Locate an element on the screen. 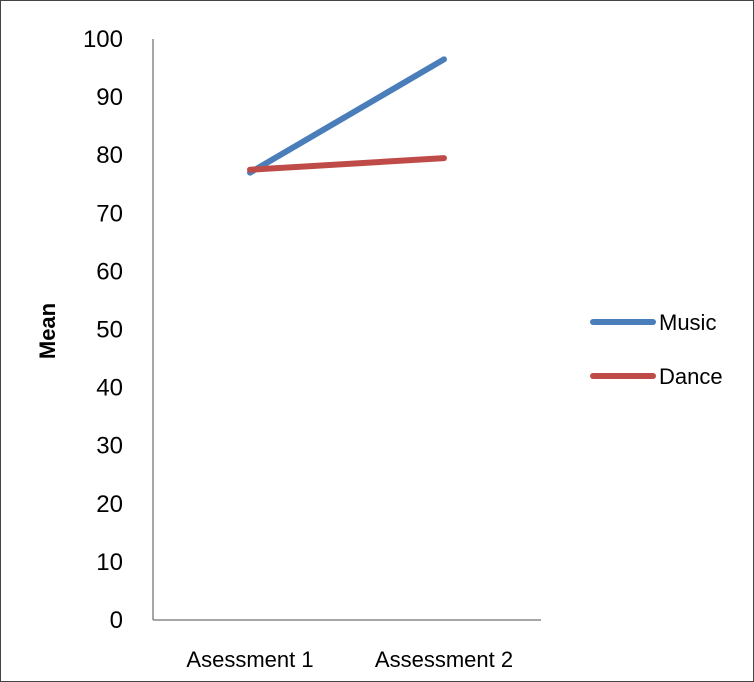 The image size is (754, 682). x-tick-label: Assessment 2 is located at coordinates (444, 659).